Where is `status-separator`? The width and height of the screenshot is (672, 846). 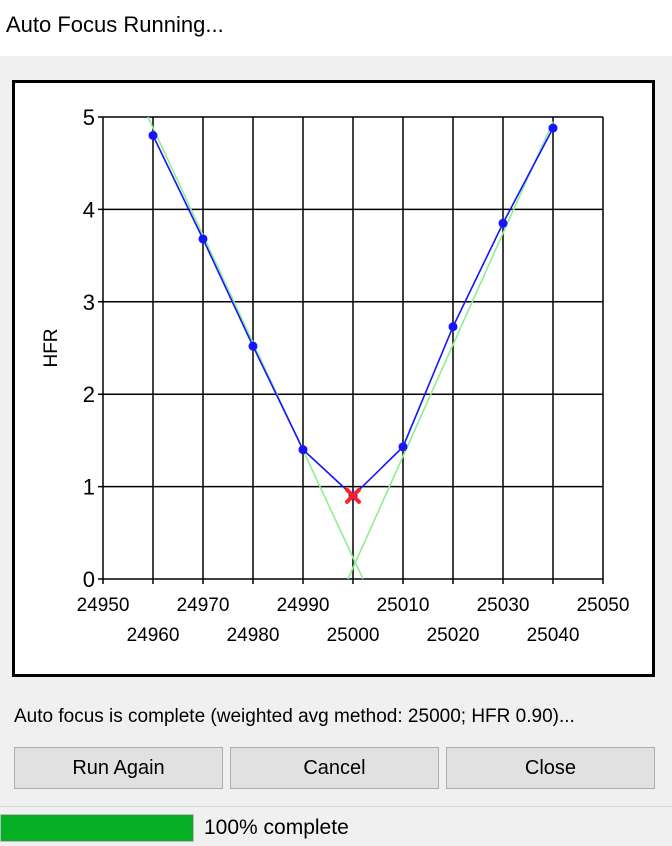
status-separator is located at coordinates (336, 806).